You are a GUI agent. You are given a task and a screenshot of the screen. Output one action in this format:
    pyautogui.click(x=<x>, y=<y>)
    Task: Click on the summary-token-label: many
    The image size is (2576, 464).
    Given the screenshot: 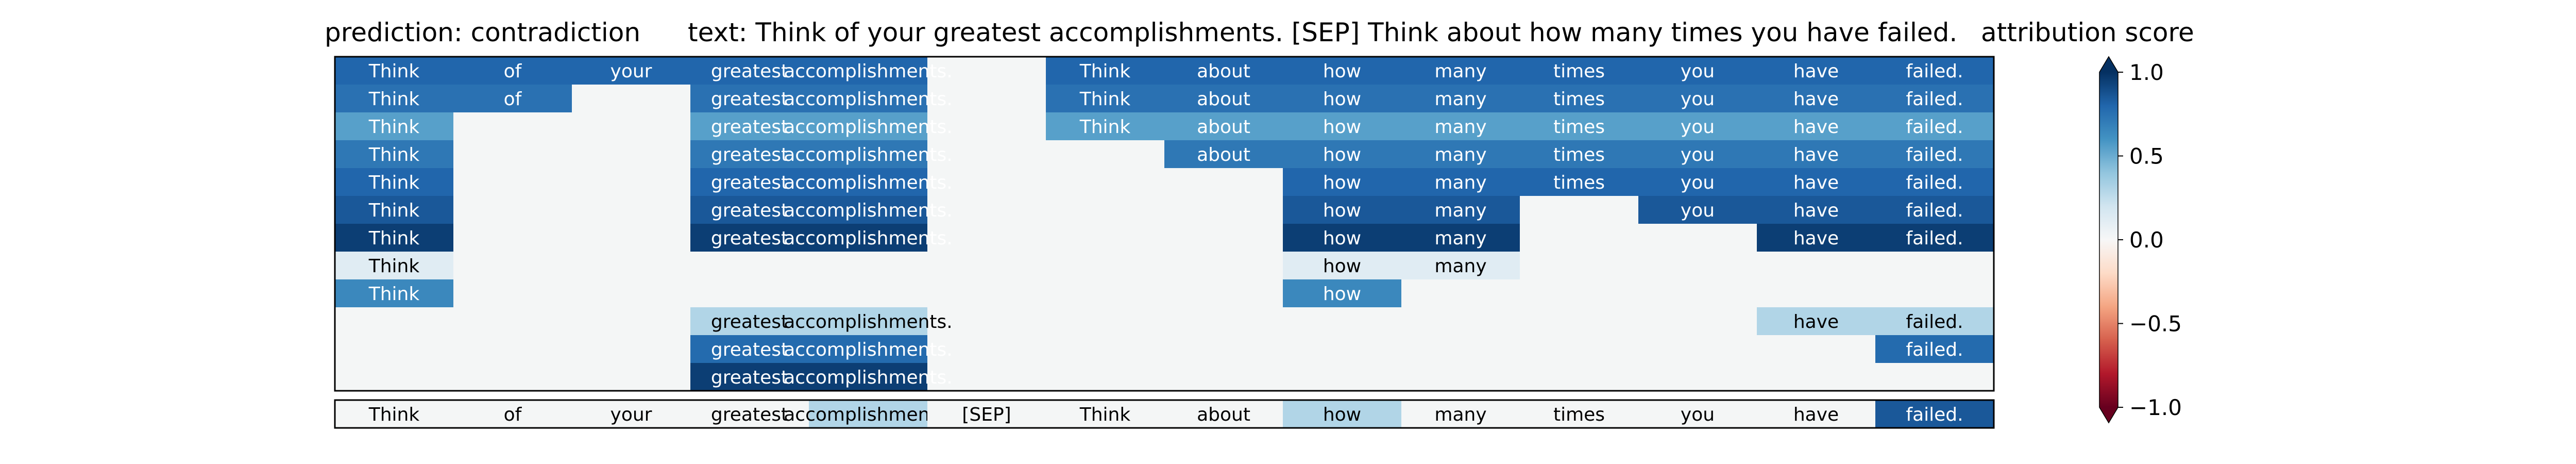 What is the action you would take?
    pyautogui.click(x=1460, y=414)
    